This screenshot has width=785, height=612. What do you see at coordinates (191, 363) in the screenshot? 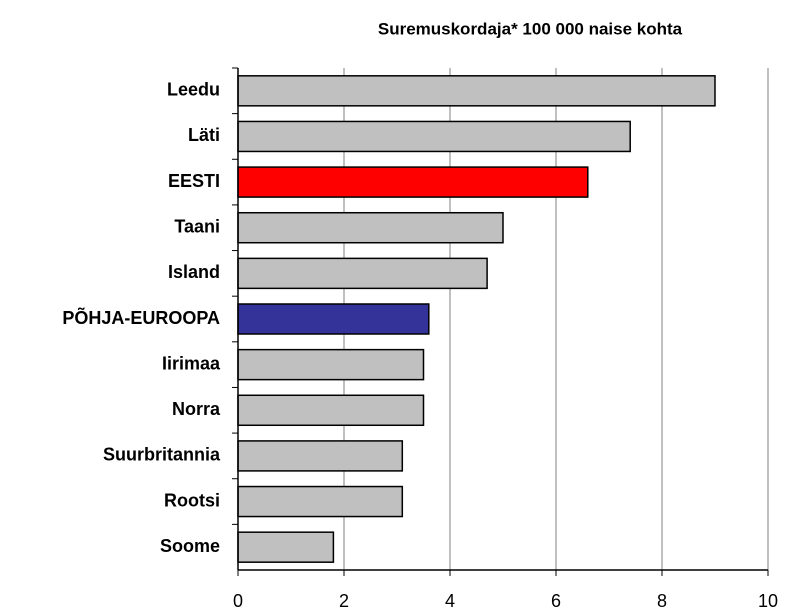
I see `y-tick-label: Iirimaa` at bounding box center [191, 363].